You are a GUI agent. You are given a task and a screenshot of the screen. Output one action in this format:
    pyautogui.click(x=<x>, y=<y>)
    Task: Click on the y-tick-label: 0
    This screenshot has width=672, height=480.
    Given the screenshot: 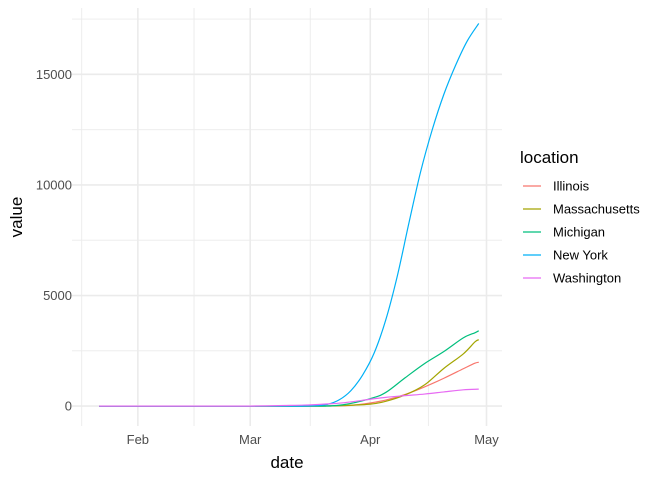 What is the action you would take?
    pyautogui.click(x=68, y=406)
    